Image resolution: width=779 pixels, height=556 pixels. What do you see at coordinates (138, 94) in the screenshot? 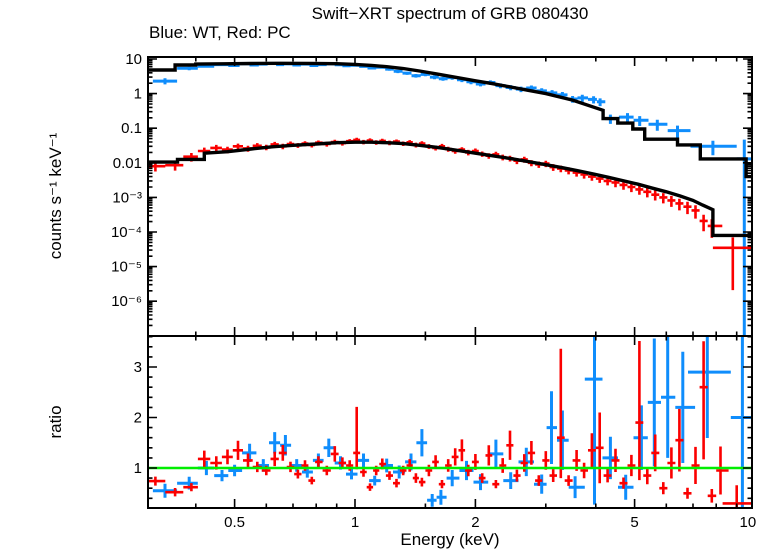
I see `y-tick-label: 1` at bounding box center [138, 94].